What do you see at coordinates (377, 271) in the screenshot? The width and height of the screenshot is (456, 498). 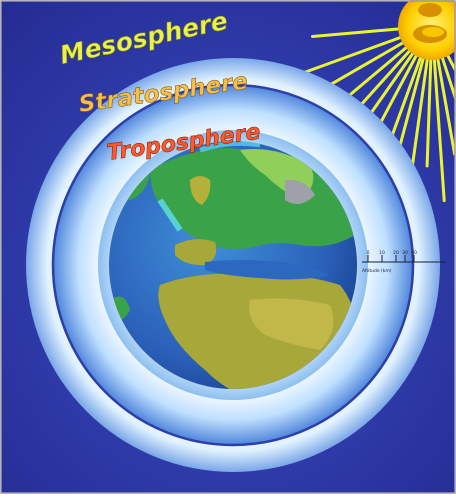 I see `scale-label: Altitude (km)` at bounding box center [377, 271].